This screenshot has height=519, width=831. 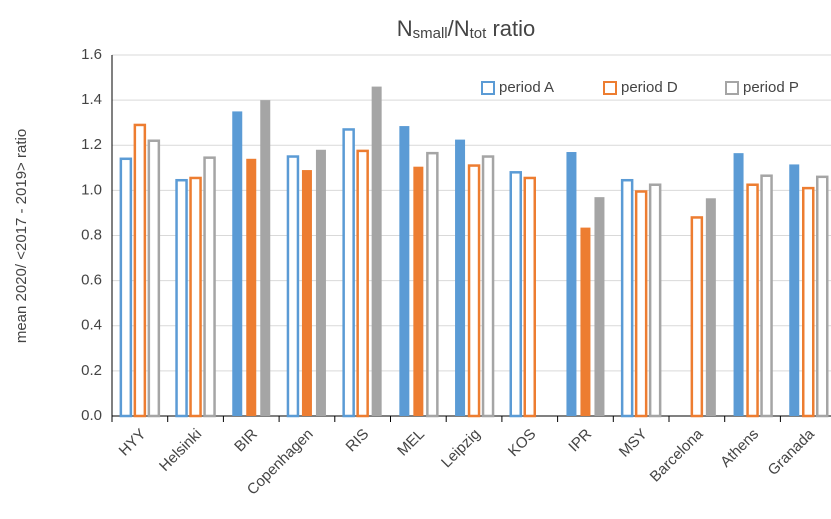 I want to click on y-tick-label: 1.4, so click(x=91, y=99).